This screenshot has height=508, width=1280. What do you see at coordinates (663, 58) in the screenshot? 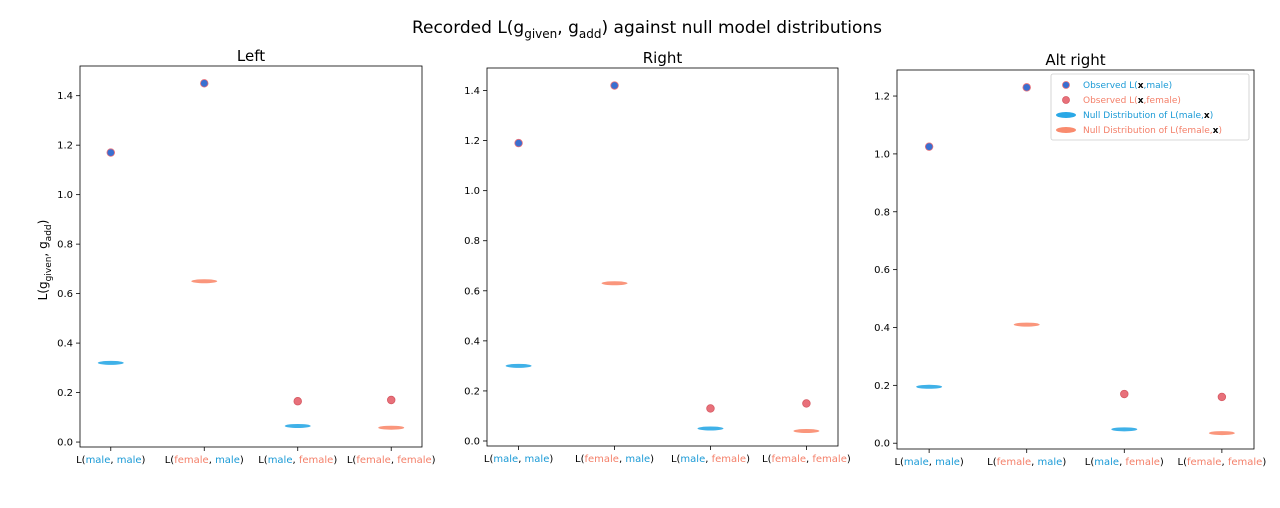
I see `panel-title: Right` at bounding box center [663, 58].